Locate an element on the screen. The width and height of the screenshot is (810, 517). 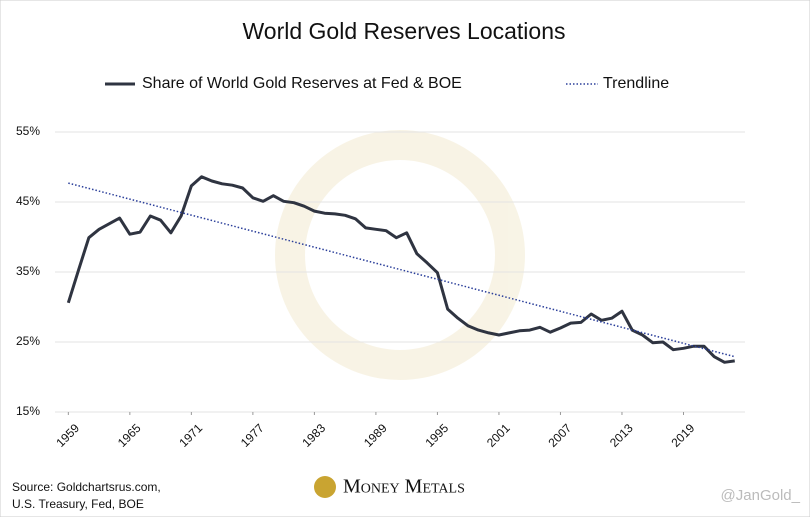
watermark is located at coordinates (400, 255).